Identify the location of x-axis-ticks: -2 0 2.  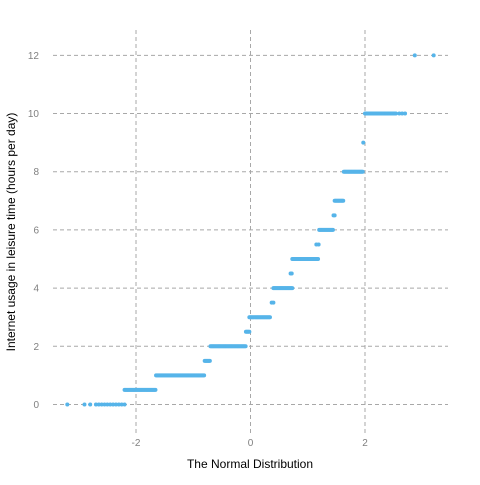
(250, 443).